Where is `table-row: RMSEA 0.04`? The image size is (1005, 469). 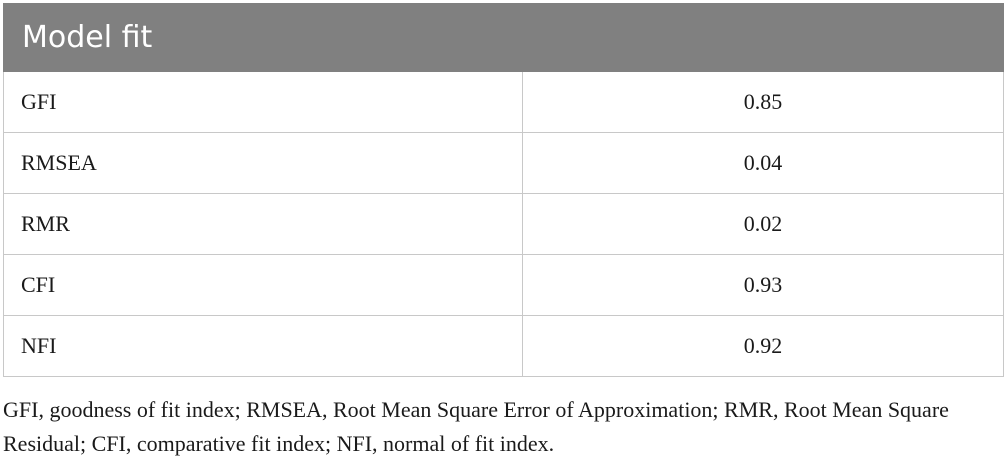
table-row: RMSEA 0.04 is located at coordinates (503, 163).